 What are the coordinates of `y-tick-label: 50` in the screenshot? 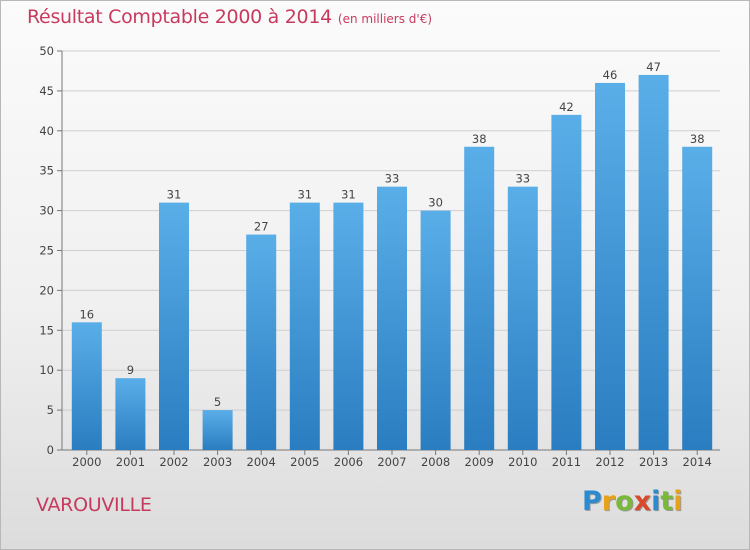 It's located at (46, 51).